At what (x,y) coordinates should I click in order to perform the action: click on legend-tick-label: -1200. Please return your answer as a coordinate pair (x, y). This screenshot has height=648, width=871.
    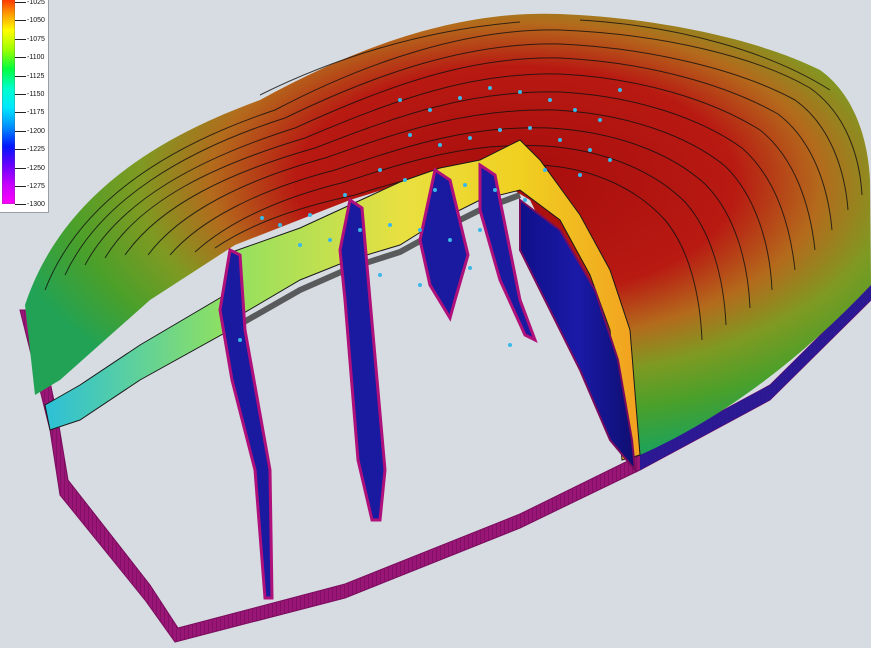
    Looking at the image, I should click on (36, 131).